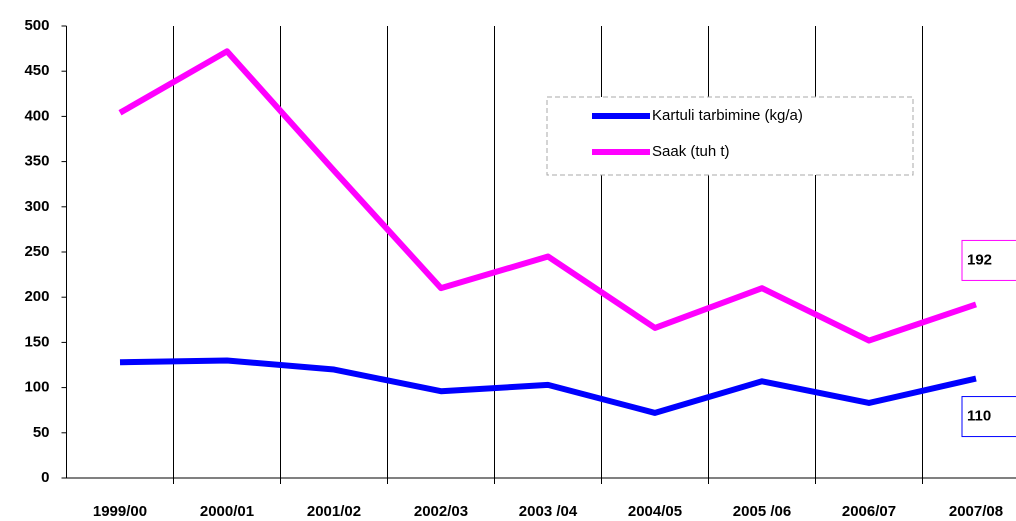 The image size is (1016, 521). I want to click on x-tick-label: 2000/01, so click(227, 511).